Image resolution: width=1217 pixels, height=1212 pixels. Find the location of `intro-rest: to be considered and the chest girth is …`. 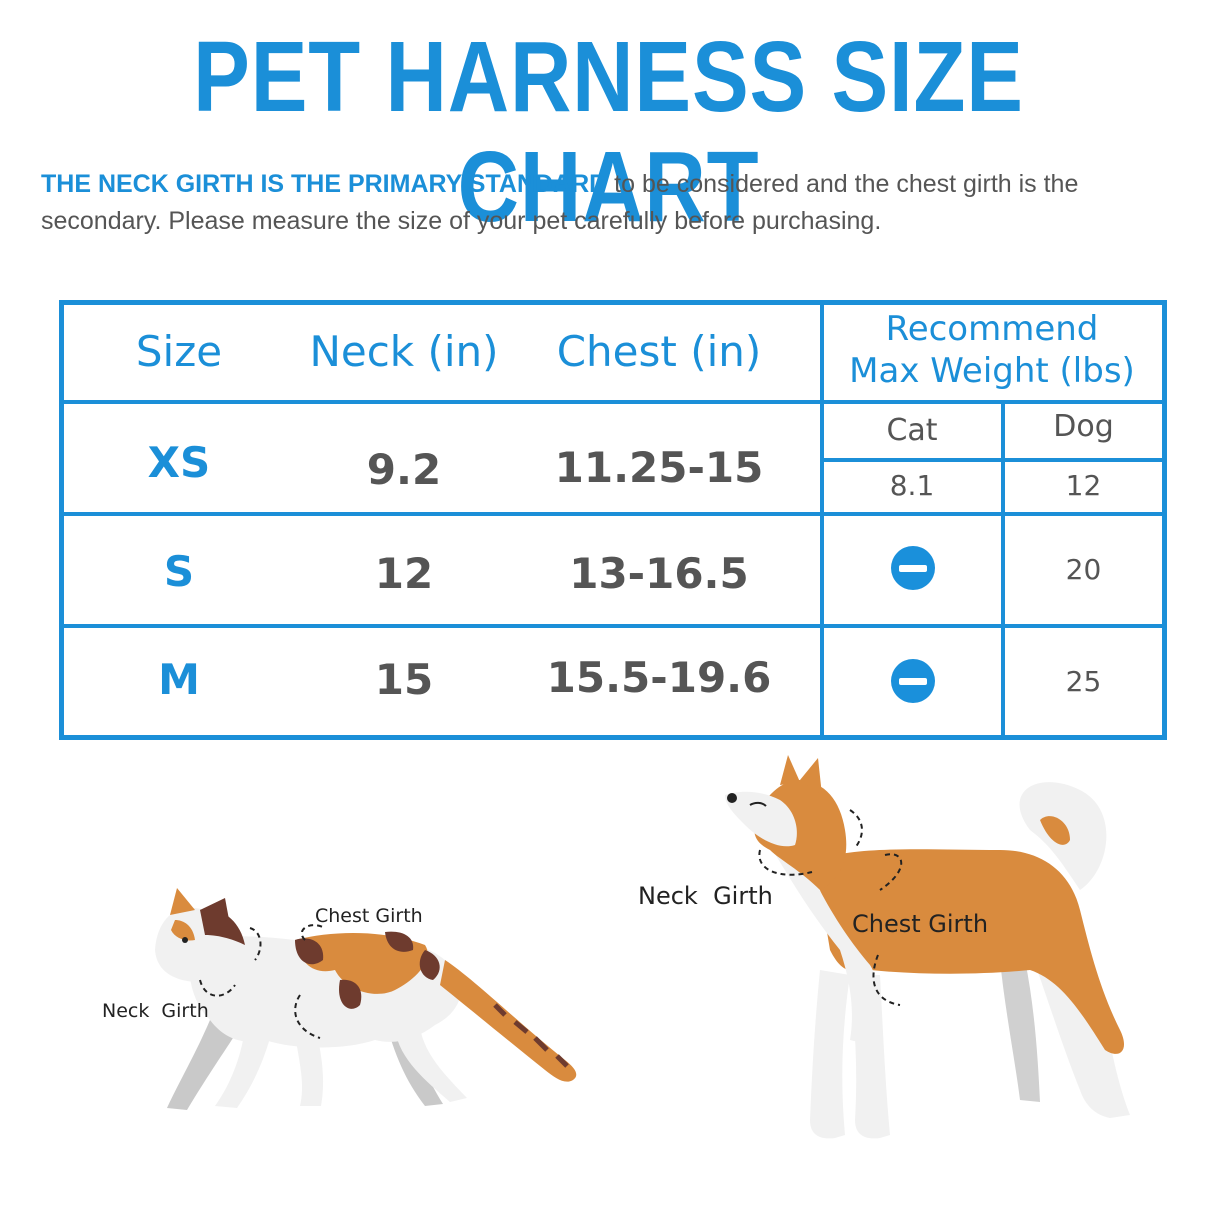

intro-rest: to be considered and the chest girth is … is located at coordinates (560, 202).